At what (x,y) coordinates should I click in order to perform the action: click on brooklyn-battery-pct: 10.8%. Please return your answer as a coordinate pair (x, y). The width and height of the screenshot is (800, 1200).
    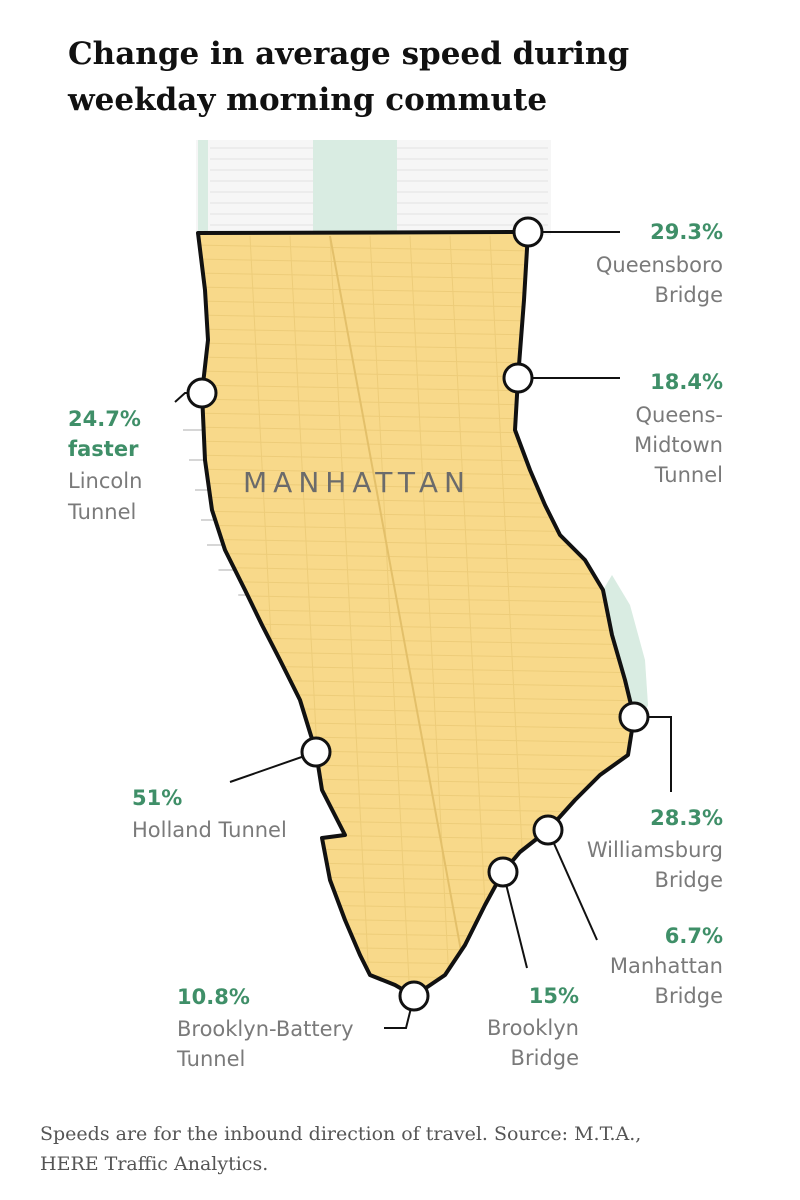
    Looking at the image, I should click on (213, 997).